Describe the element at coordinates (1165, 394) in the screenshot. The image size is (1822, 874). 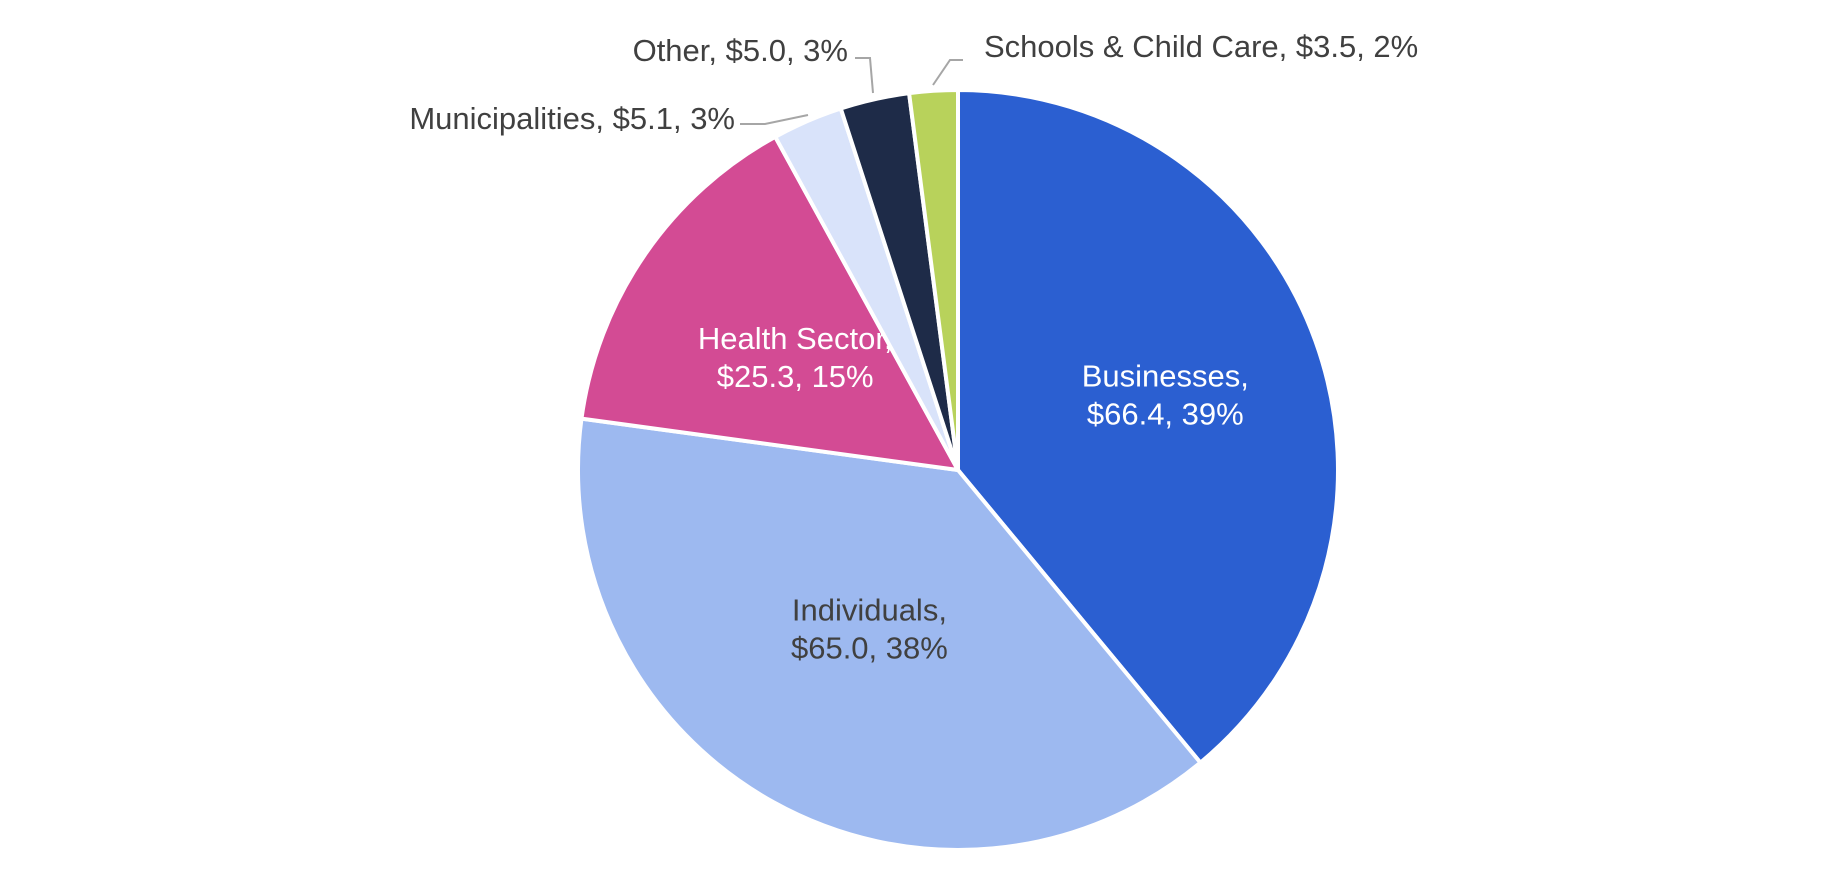
I see `slice-label-businesses: Businesses, $66.4, 39%` at that location.